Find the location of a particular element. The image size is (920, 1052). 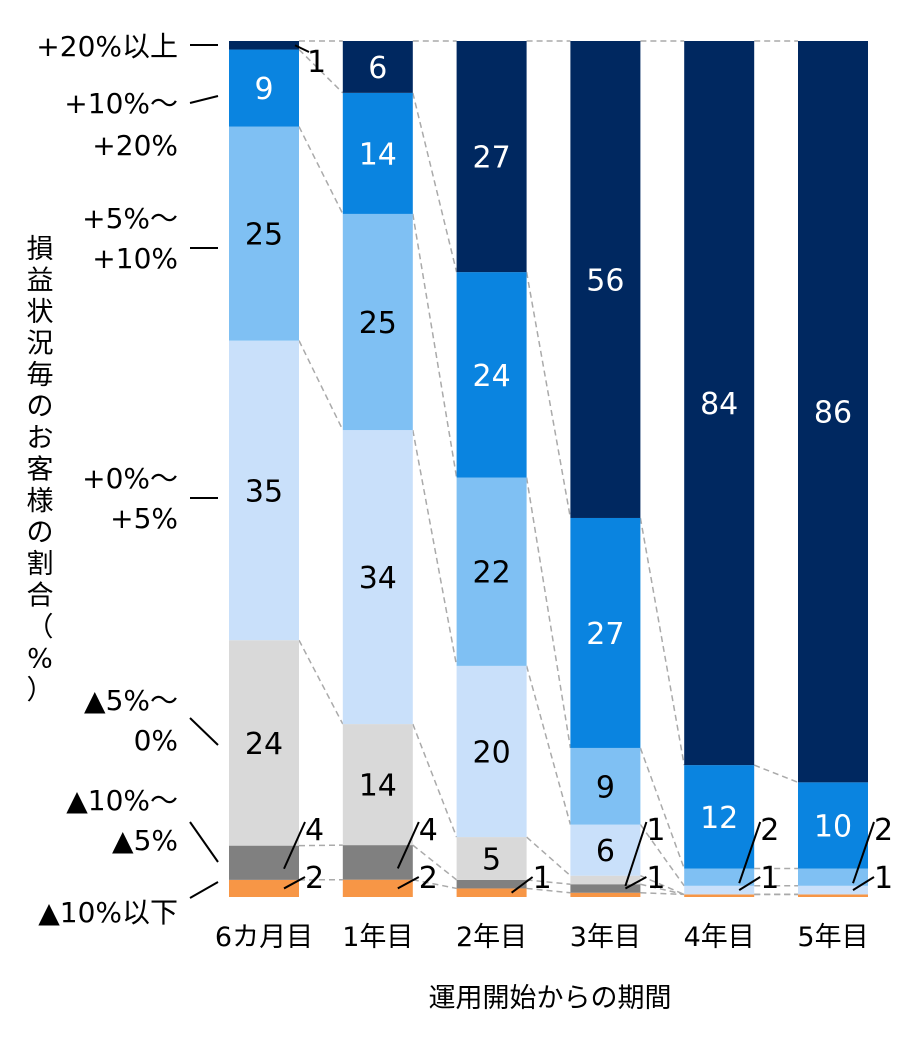

data-label: 22 is located at coordinates (492, 573).